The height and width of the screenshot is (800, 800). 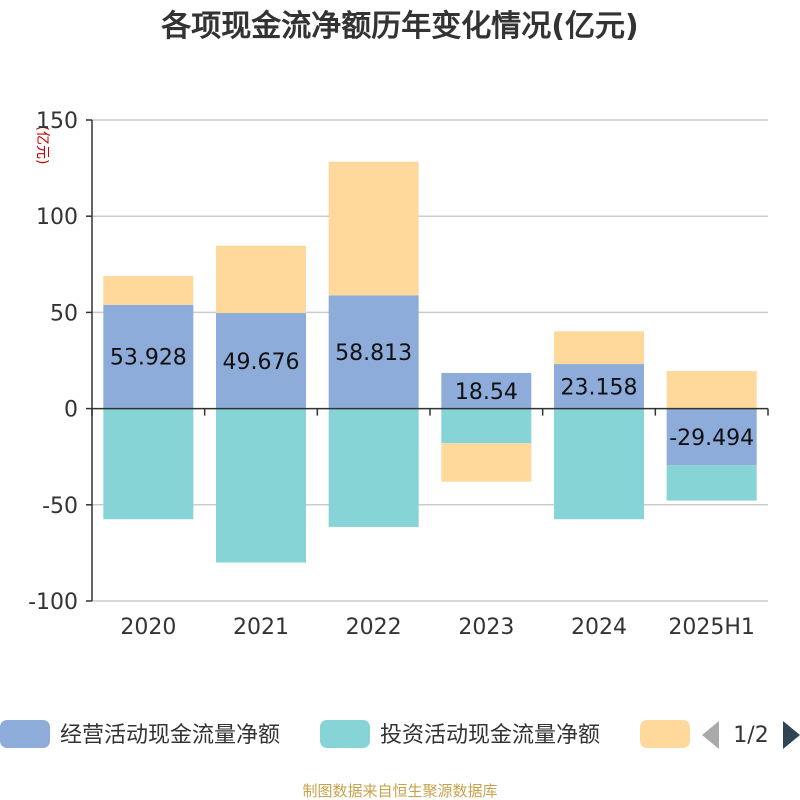 I want to click on data-labels: 53.928 49.676 58.813 18.54 23.158 -29.494, so click(x=432, y=396).